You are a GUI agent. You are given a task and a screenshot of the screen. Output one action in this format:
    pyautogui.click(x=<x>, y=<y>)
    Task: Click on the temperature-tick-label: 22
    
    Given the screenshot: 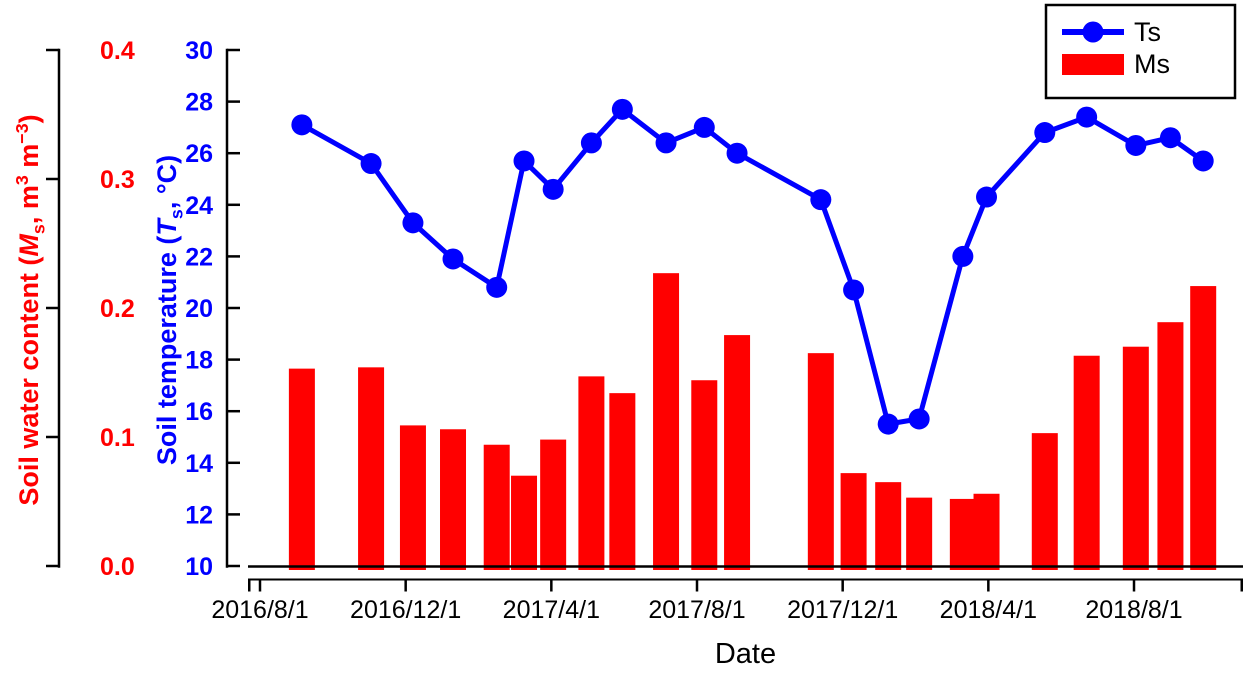 What is the action you would take?
    pyautogui.click(x=199, y=257)
    